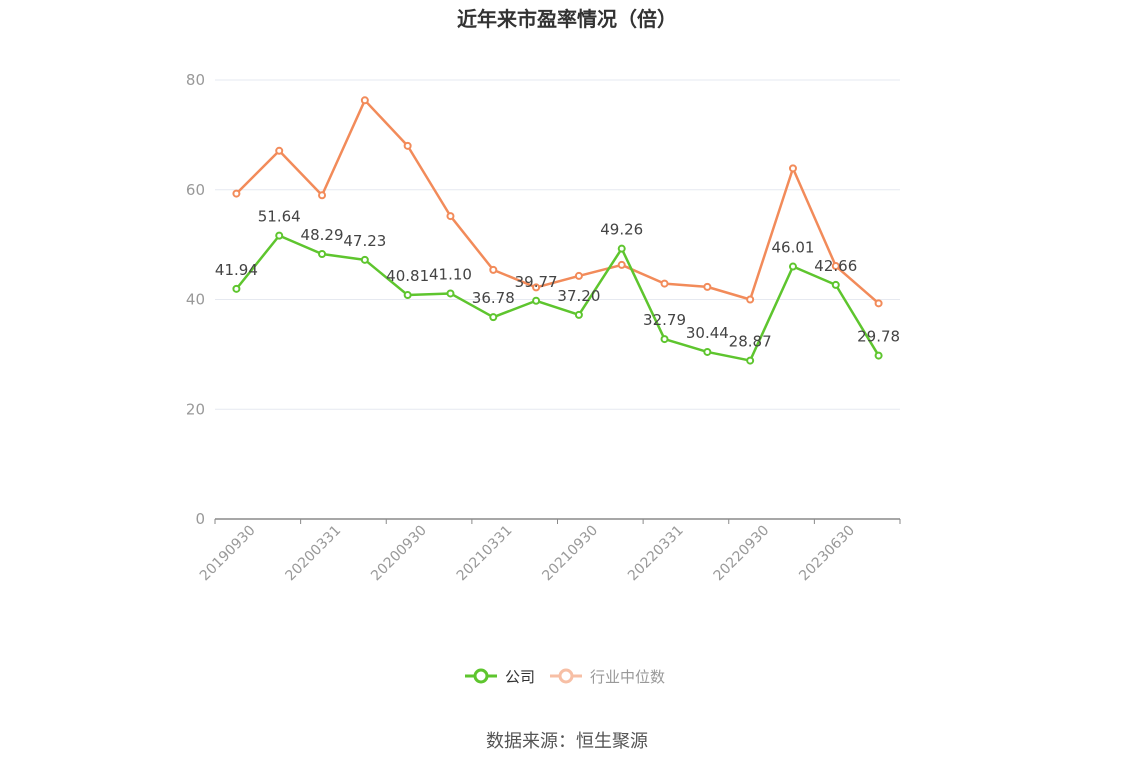 The width and height of the screenshot is (1134, 766). I want to click on x-tick-label: 20200331, so click(314, 554).